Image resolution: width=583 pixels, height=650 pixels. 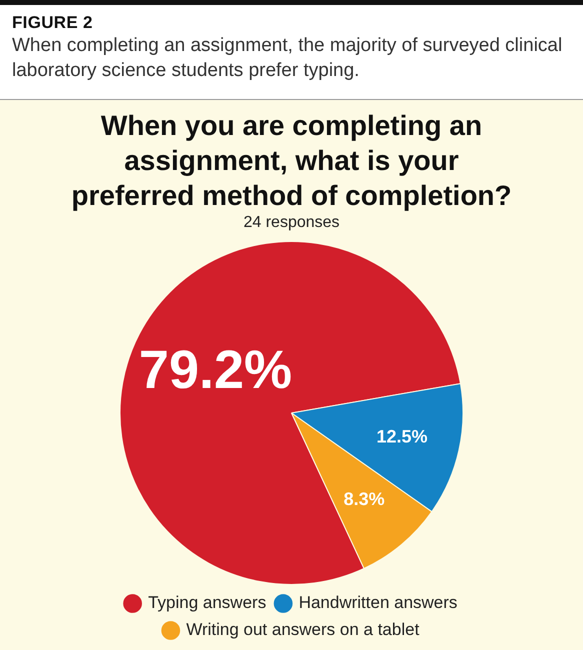 I want to click on data-label: 12.5%, so click(x=402, y=436).